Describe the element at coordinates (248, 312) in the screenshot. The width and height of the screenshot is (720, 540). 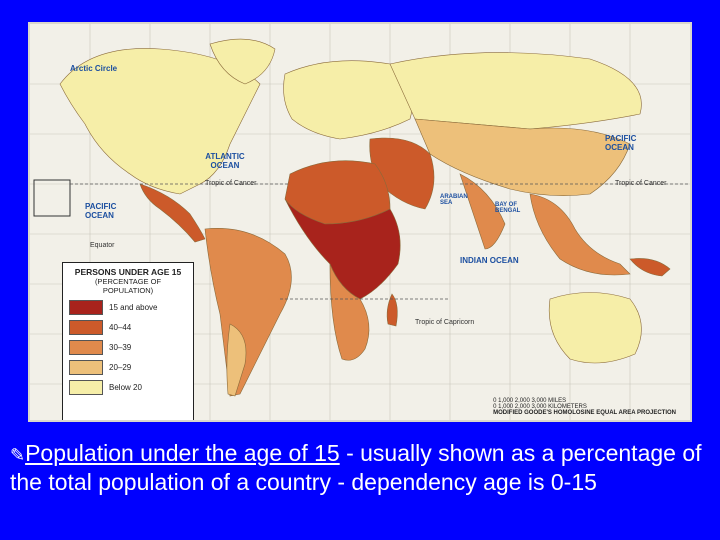
I see `south-america` at that location.